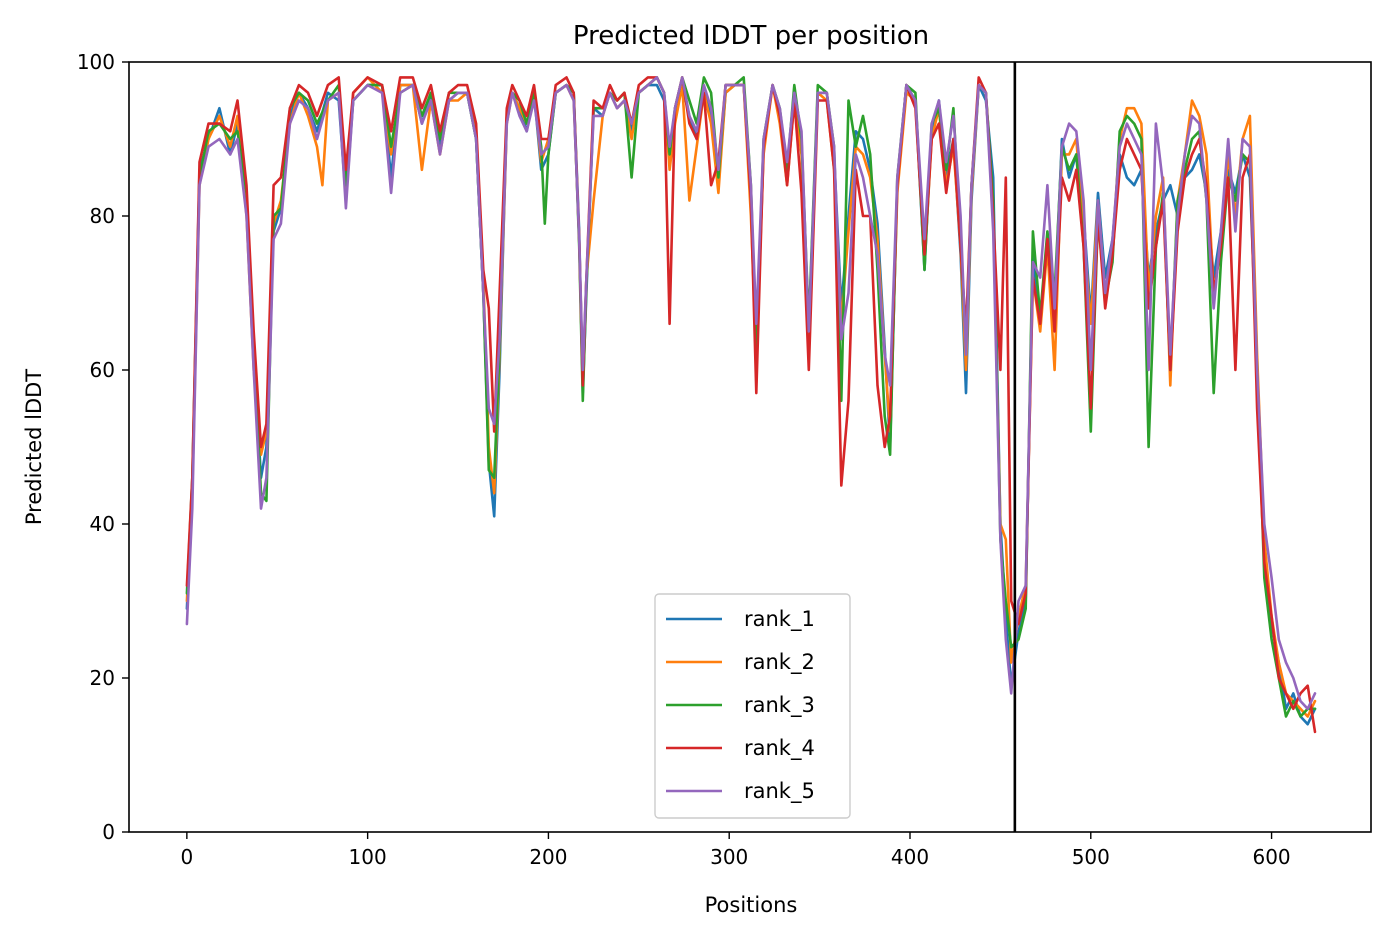 This screenshot has width=1391, height=939. Describe the element at coordinates (729, 857) in the screenshot. I see `x-tick-label: 300` at that location.